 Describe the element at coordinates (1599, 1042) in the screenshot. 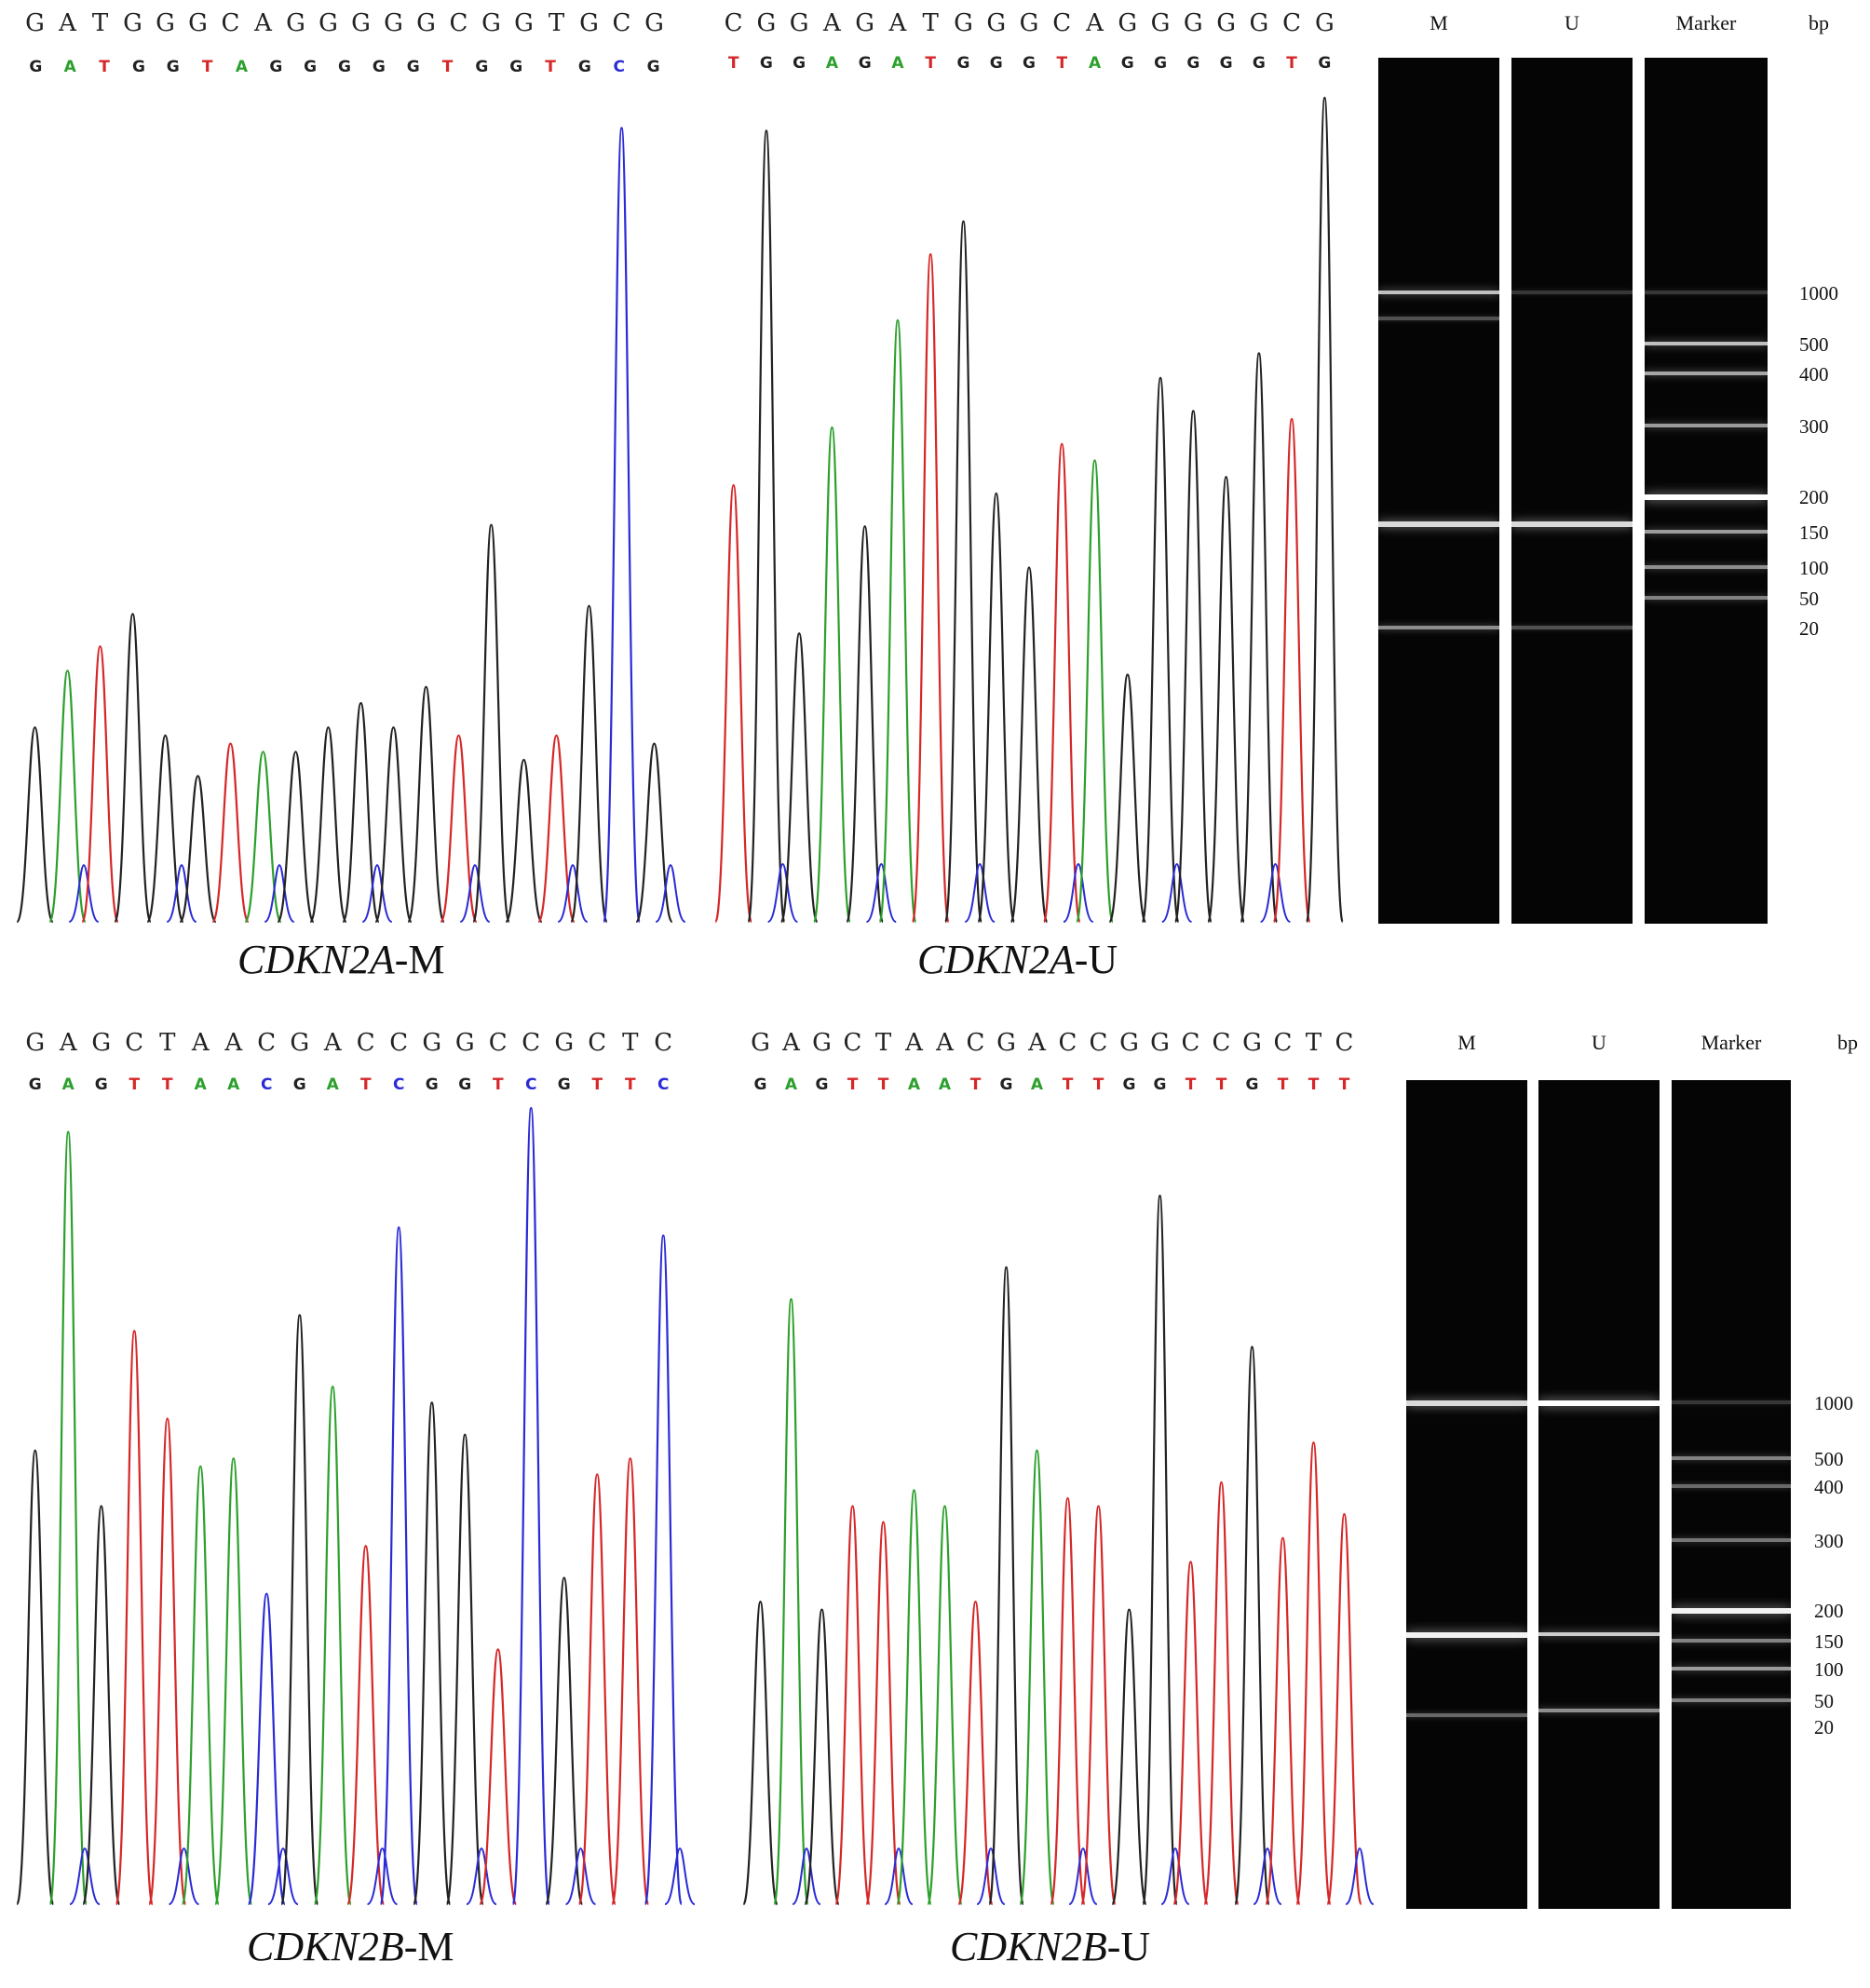

I see `lane-label-u: U` at that location.